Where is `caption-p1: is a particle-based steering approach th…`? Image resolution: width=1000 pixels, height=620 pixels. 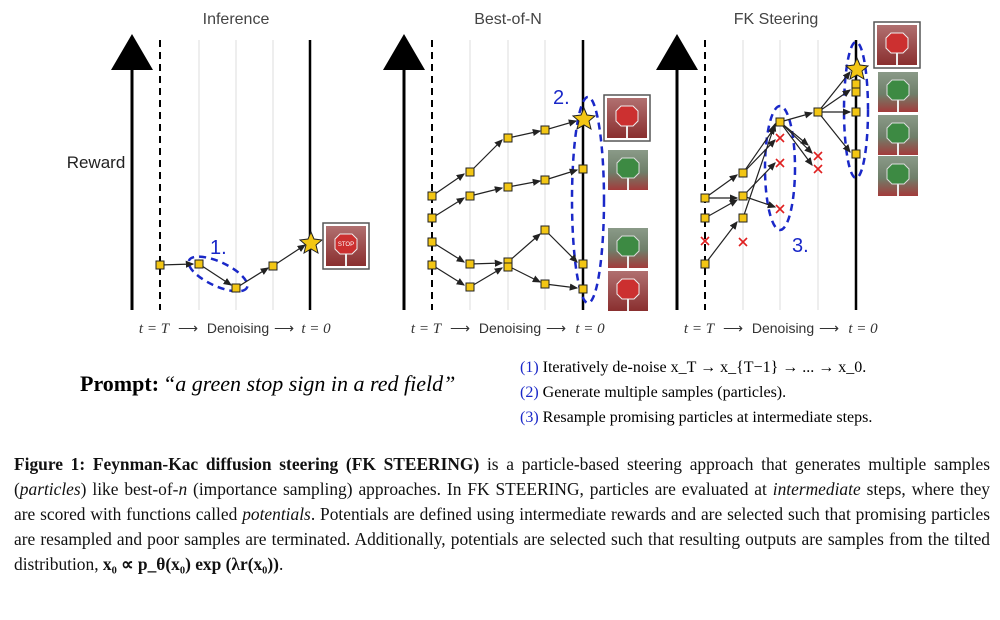 caption-p1: is a particle-based steering approach th… is located at coordinates (502, 476).